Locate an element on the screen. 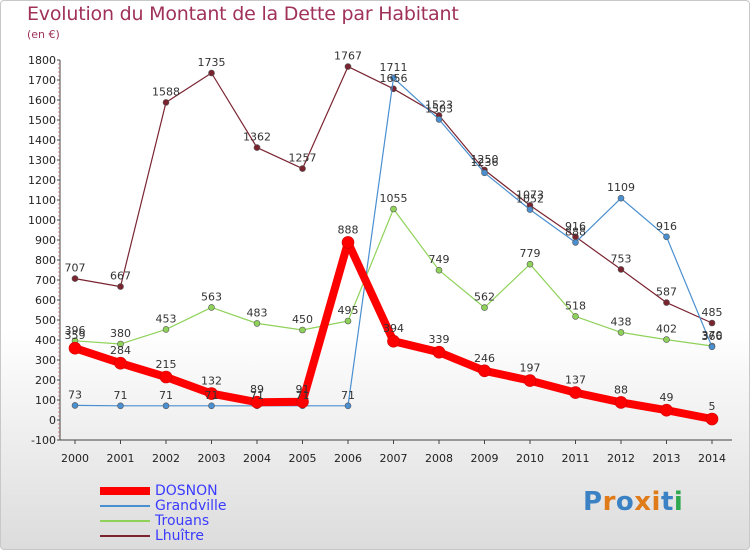 The image size is (750, 550). data-label: 1250 is located at coordinates (485, 159).